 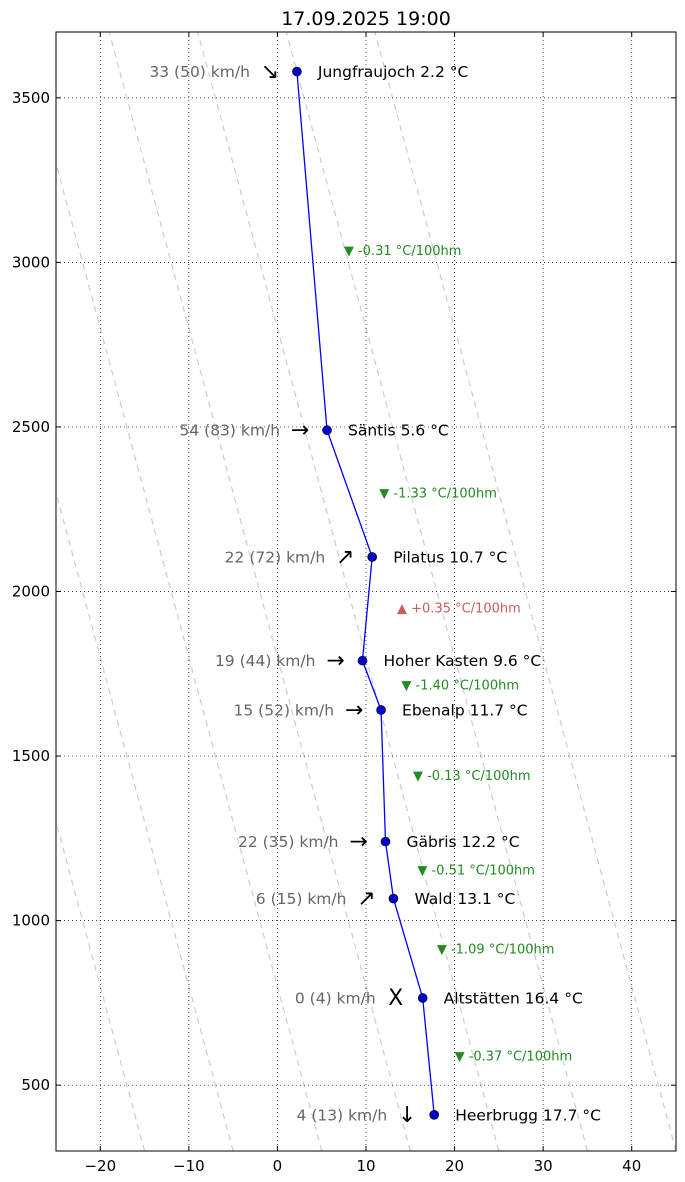 I want to click on wind-arrow-4: →, so click(x=354, y=710).